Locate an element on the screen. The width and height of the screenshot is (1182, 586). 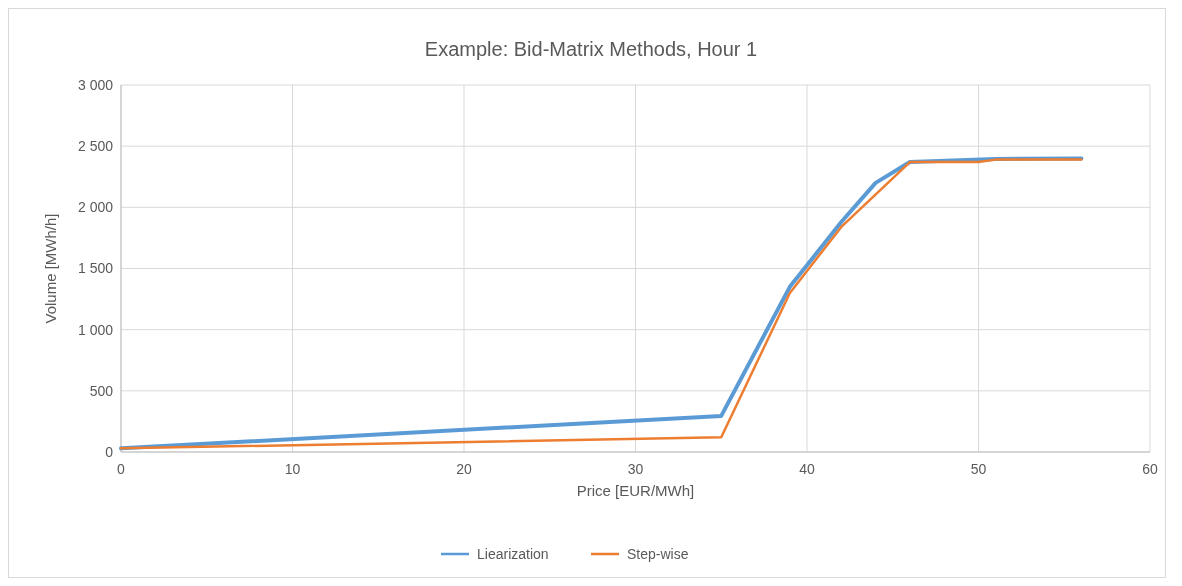
legend-label: Step-wise is located at coordinates (658, 553).